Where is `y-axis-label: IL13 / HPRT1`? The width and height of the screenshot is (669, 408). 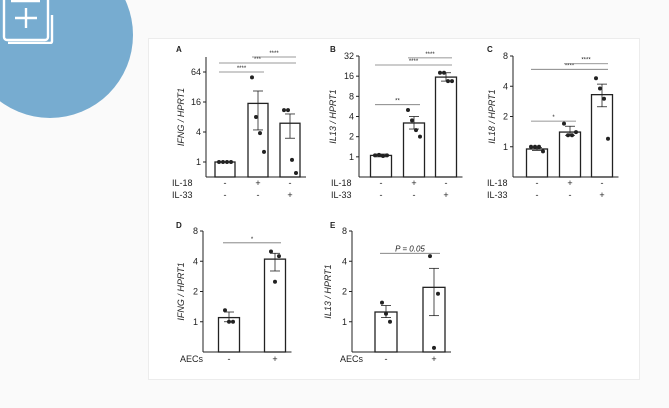 y-axis-label: IL13 / HPRT1 is located at coordinates (328, 291).